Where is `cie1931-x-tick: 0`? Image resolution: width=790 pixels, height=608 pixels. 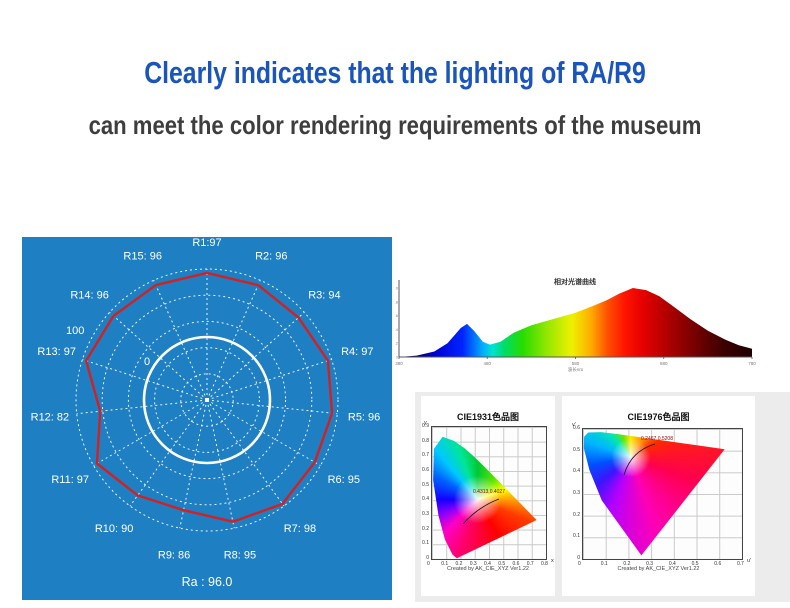 cie1931-x-tick: 0 is located at coordinates (428, 564).